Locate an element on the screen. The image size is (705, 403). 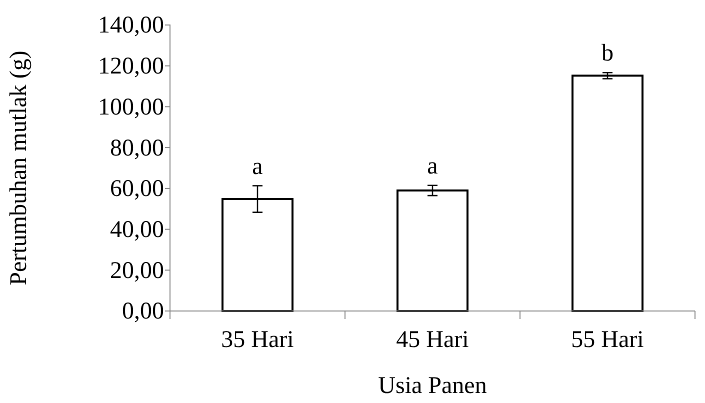
y-tick-label: 80,00 is located at coordinates (137, 148).